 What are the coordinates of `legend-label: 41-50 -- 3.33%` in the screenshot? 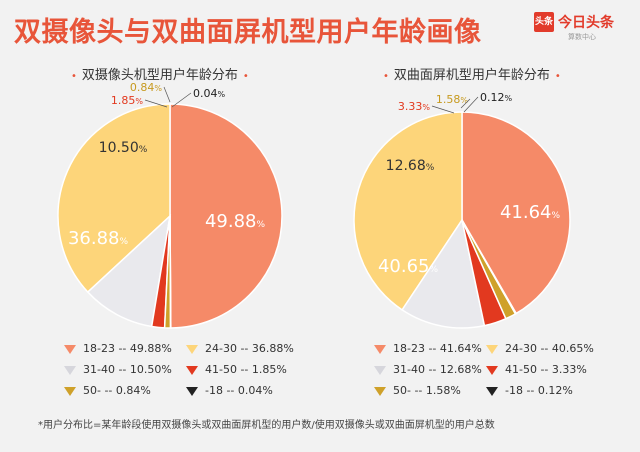 It's located at (546, 369).